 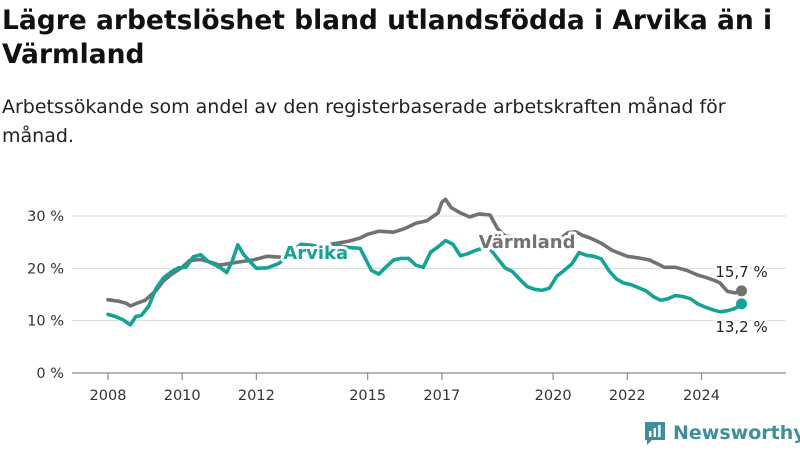 I want to click on newsworthy-logo-icon, so click(x=655, y=433).